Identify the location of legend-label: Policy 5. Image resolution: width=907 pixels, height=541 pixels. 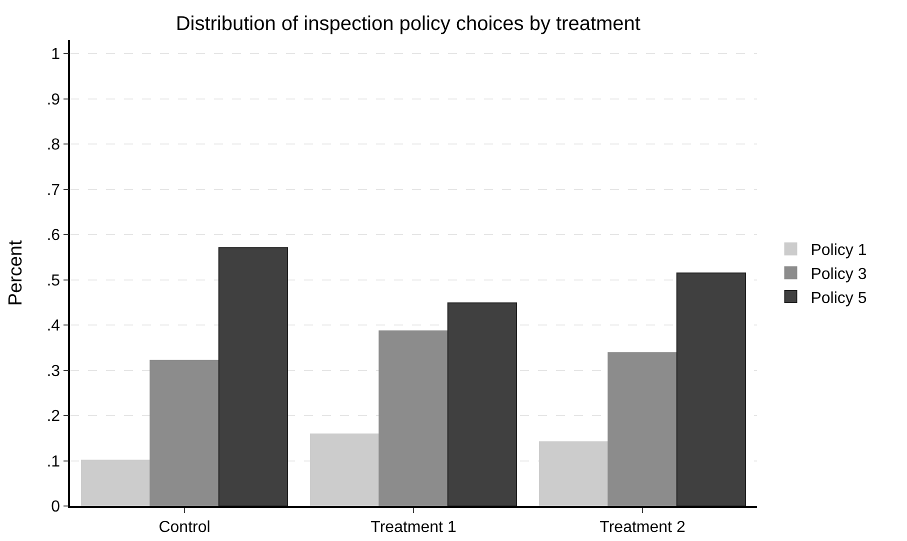
(838, 298).